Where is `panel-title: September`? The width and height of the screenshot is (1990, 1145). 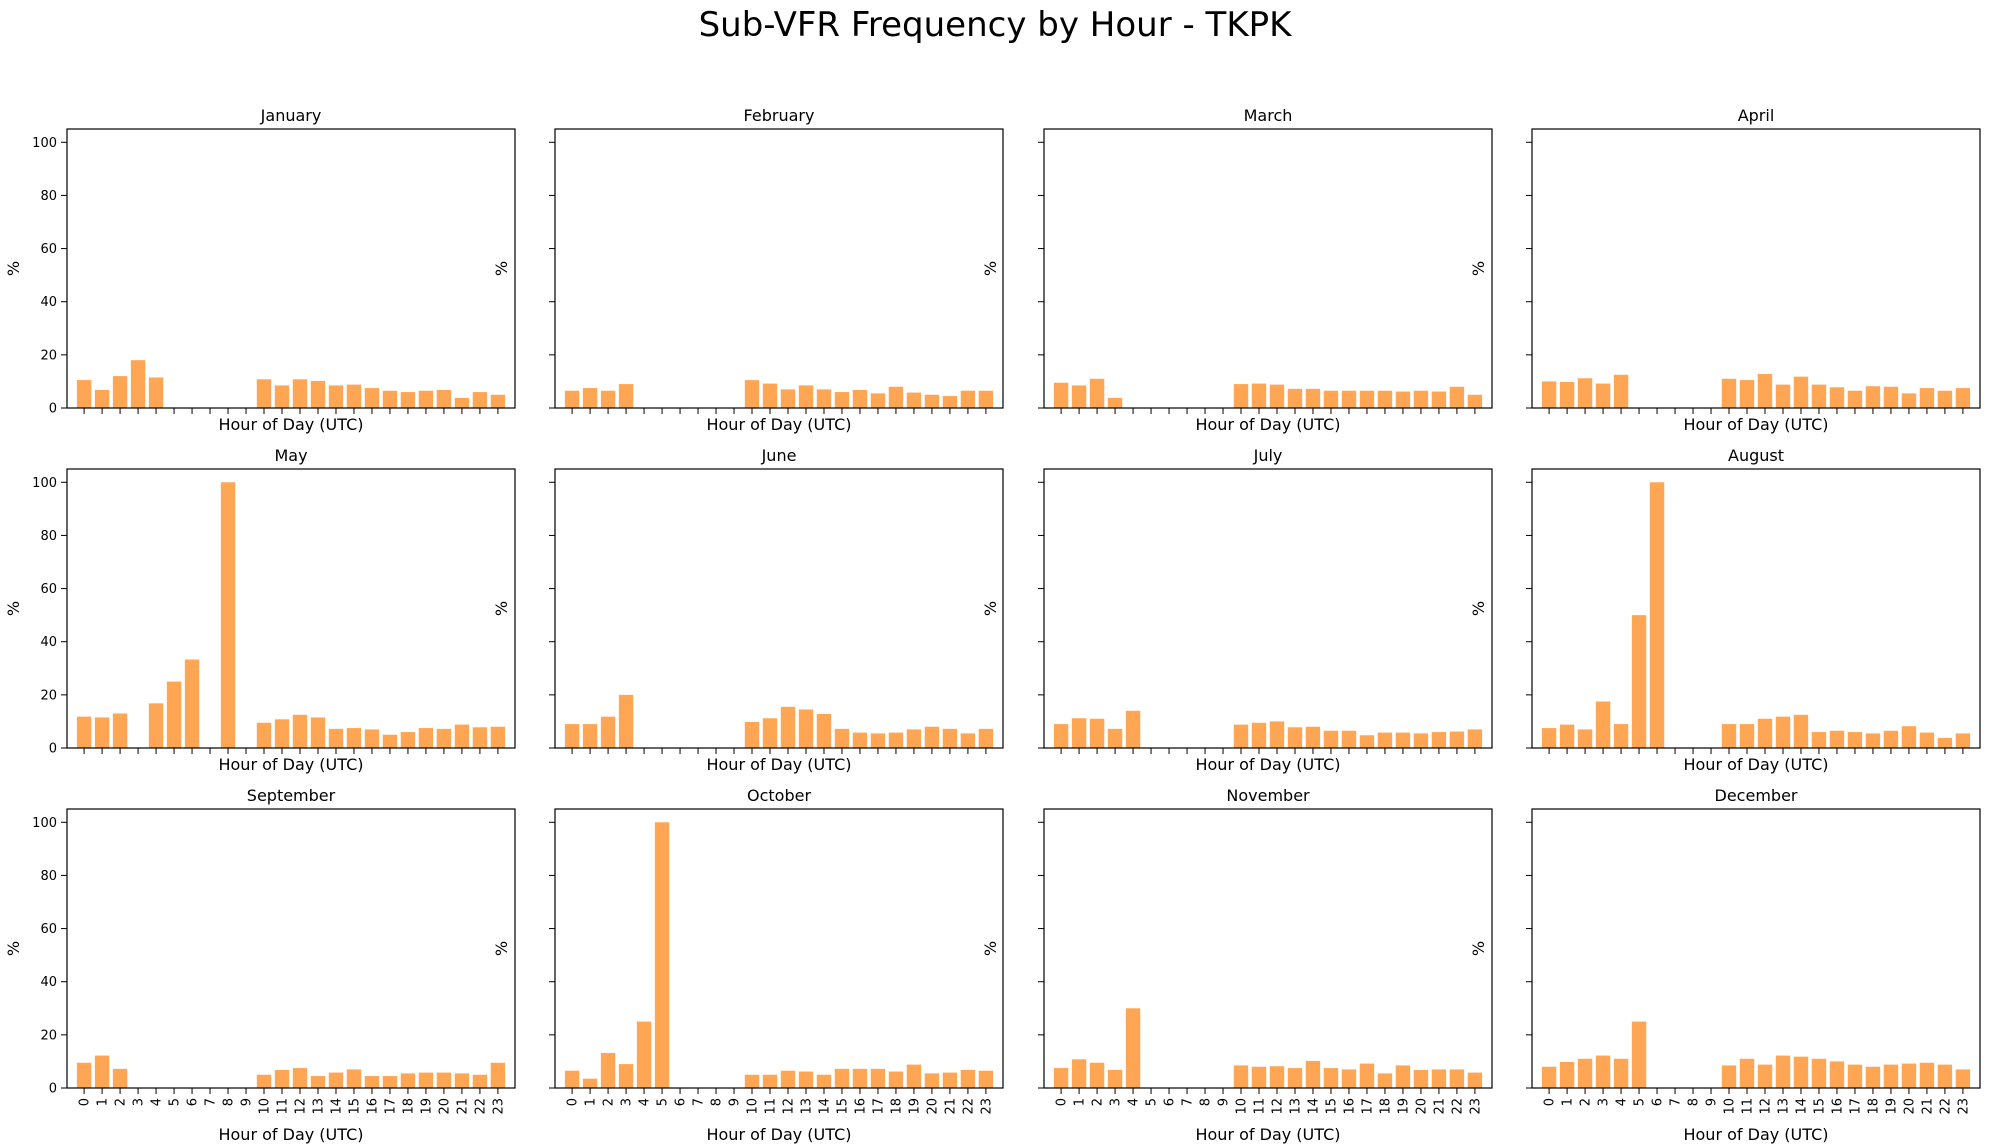 panel-title: September is located at coordinates (291, 795).